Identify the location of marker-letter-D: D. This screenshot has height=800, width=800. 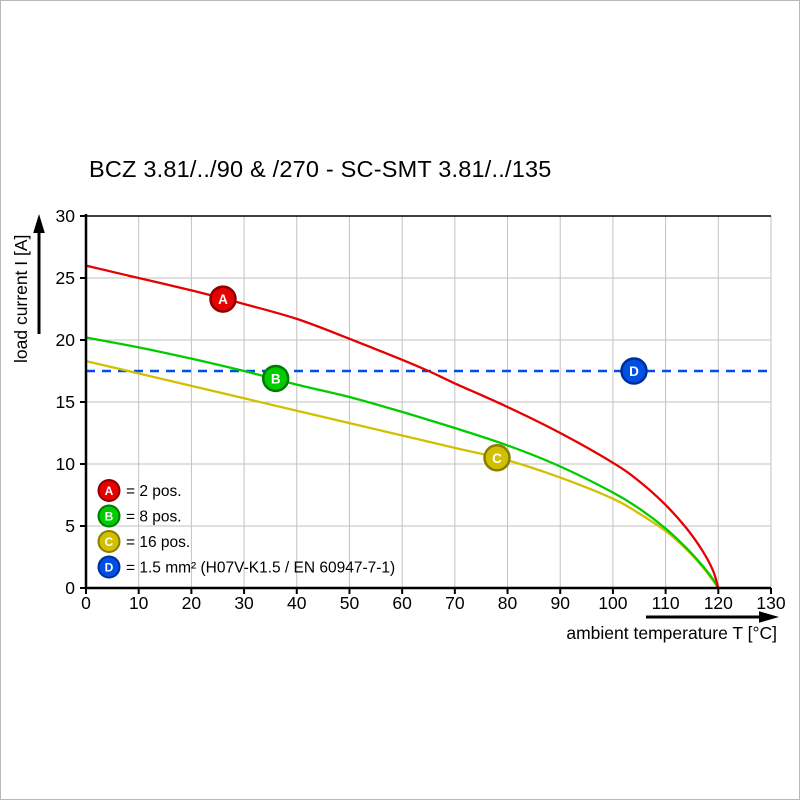
(634, 371).